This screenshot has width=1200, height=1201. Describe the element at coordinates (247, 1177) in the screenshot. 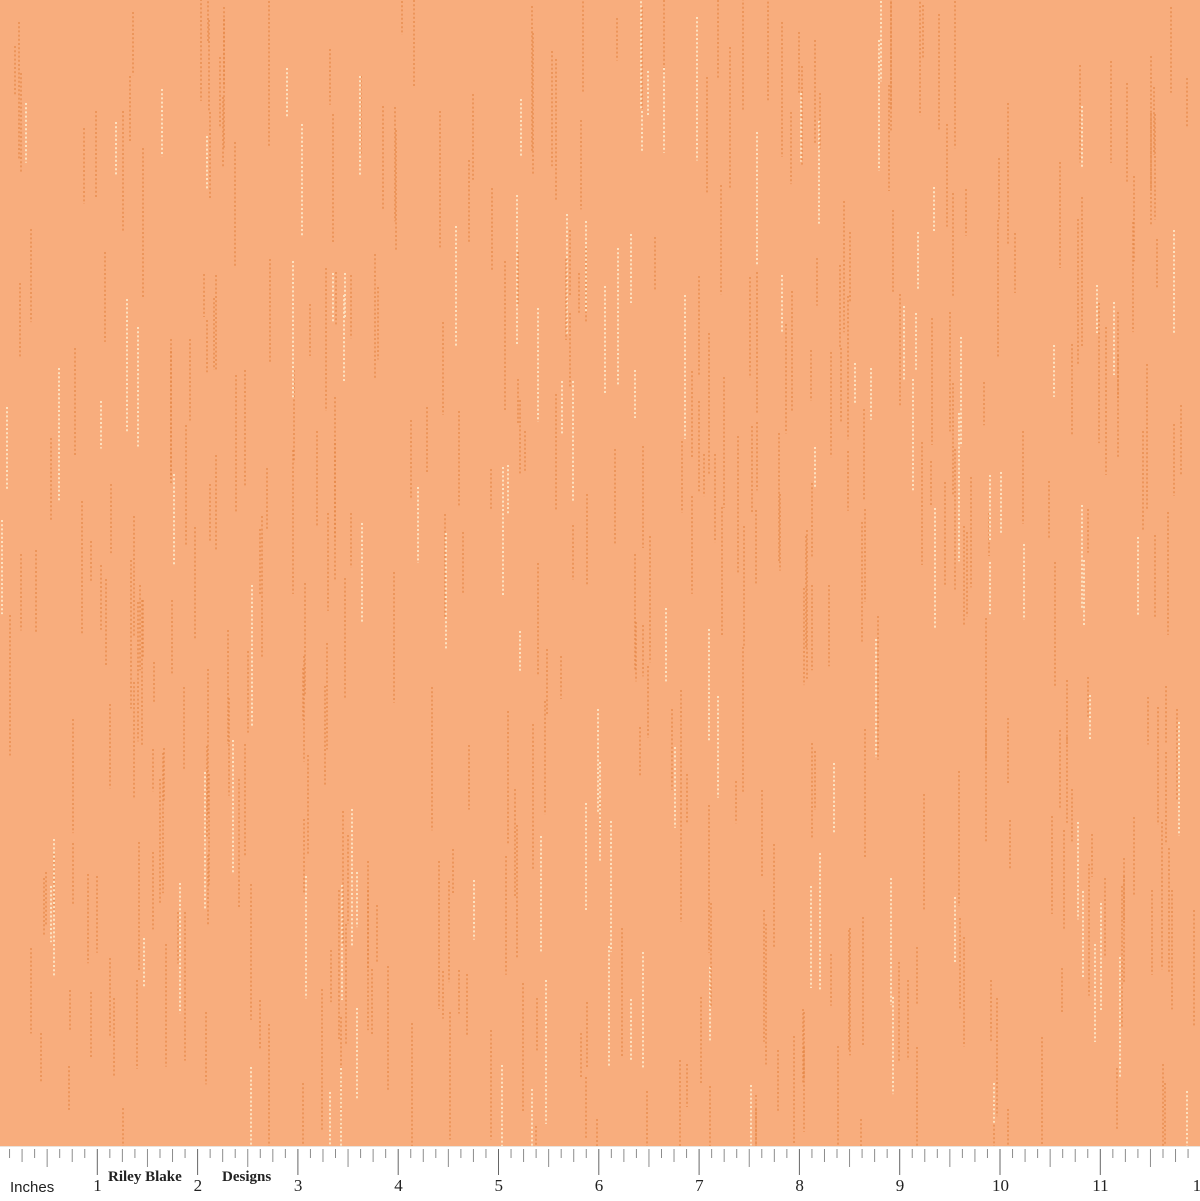

I see `ruler-brand-right: Designs` at that location.